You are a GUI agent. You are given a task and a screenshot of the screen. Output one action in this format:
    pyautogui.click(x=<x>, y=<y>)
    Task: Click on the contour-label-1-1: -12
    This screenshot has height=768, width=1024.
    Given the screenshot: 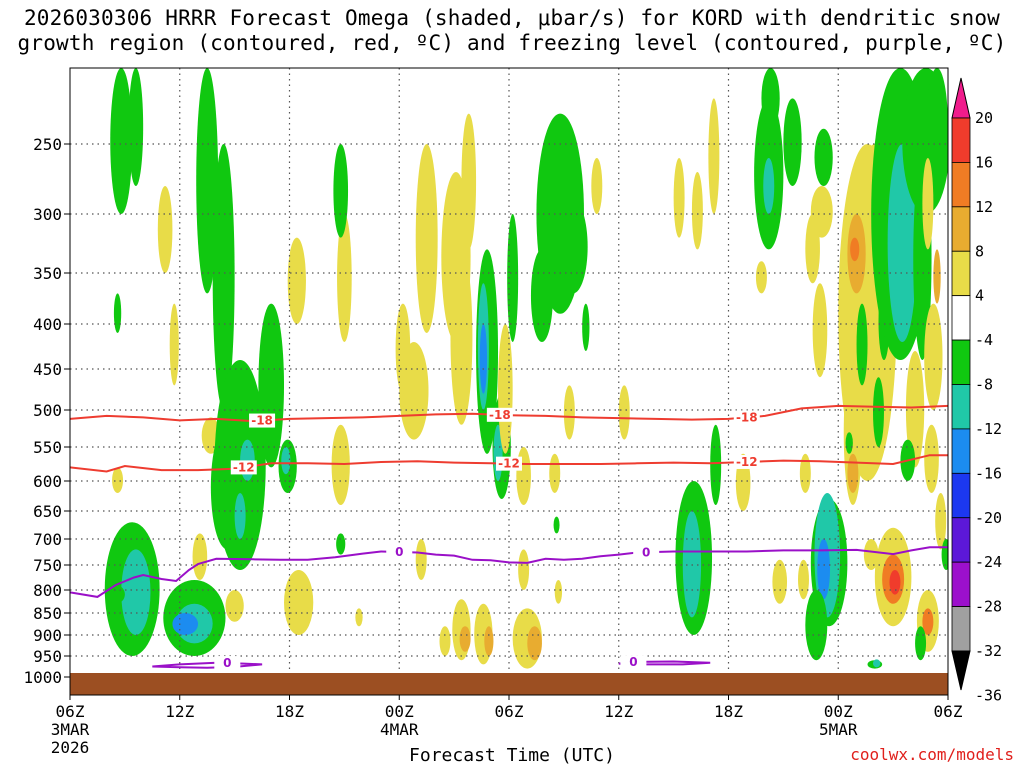 What is the action you would take?
    pyautogui.click(x=509, y=464)
    